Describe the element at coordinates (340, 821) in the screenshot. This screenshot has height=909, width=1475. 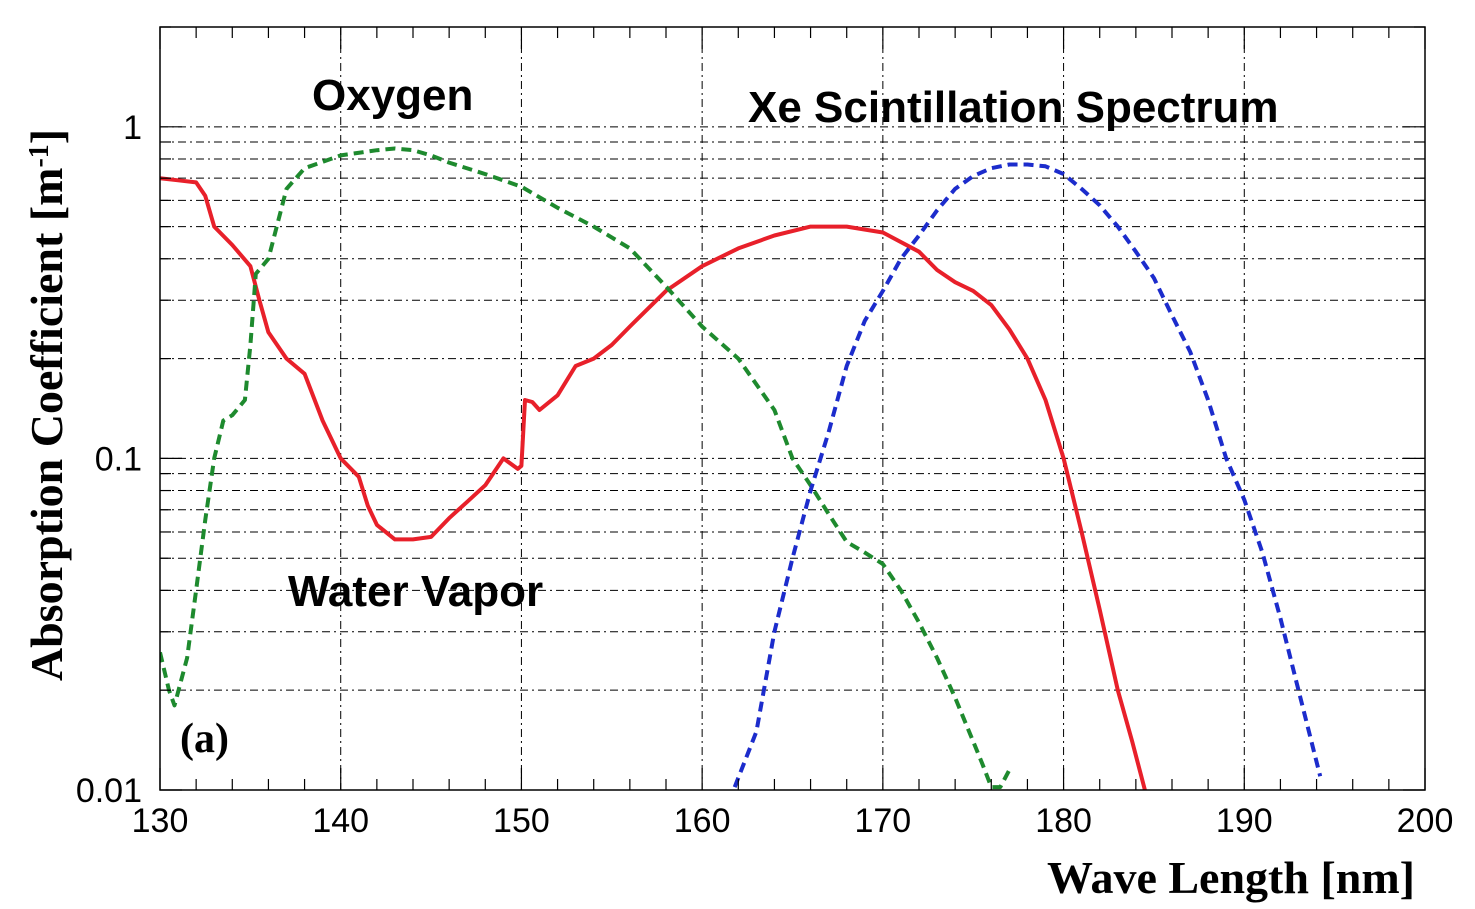
I see `x-tick-label: 140` at that location.